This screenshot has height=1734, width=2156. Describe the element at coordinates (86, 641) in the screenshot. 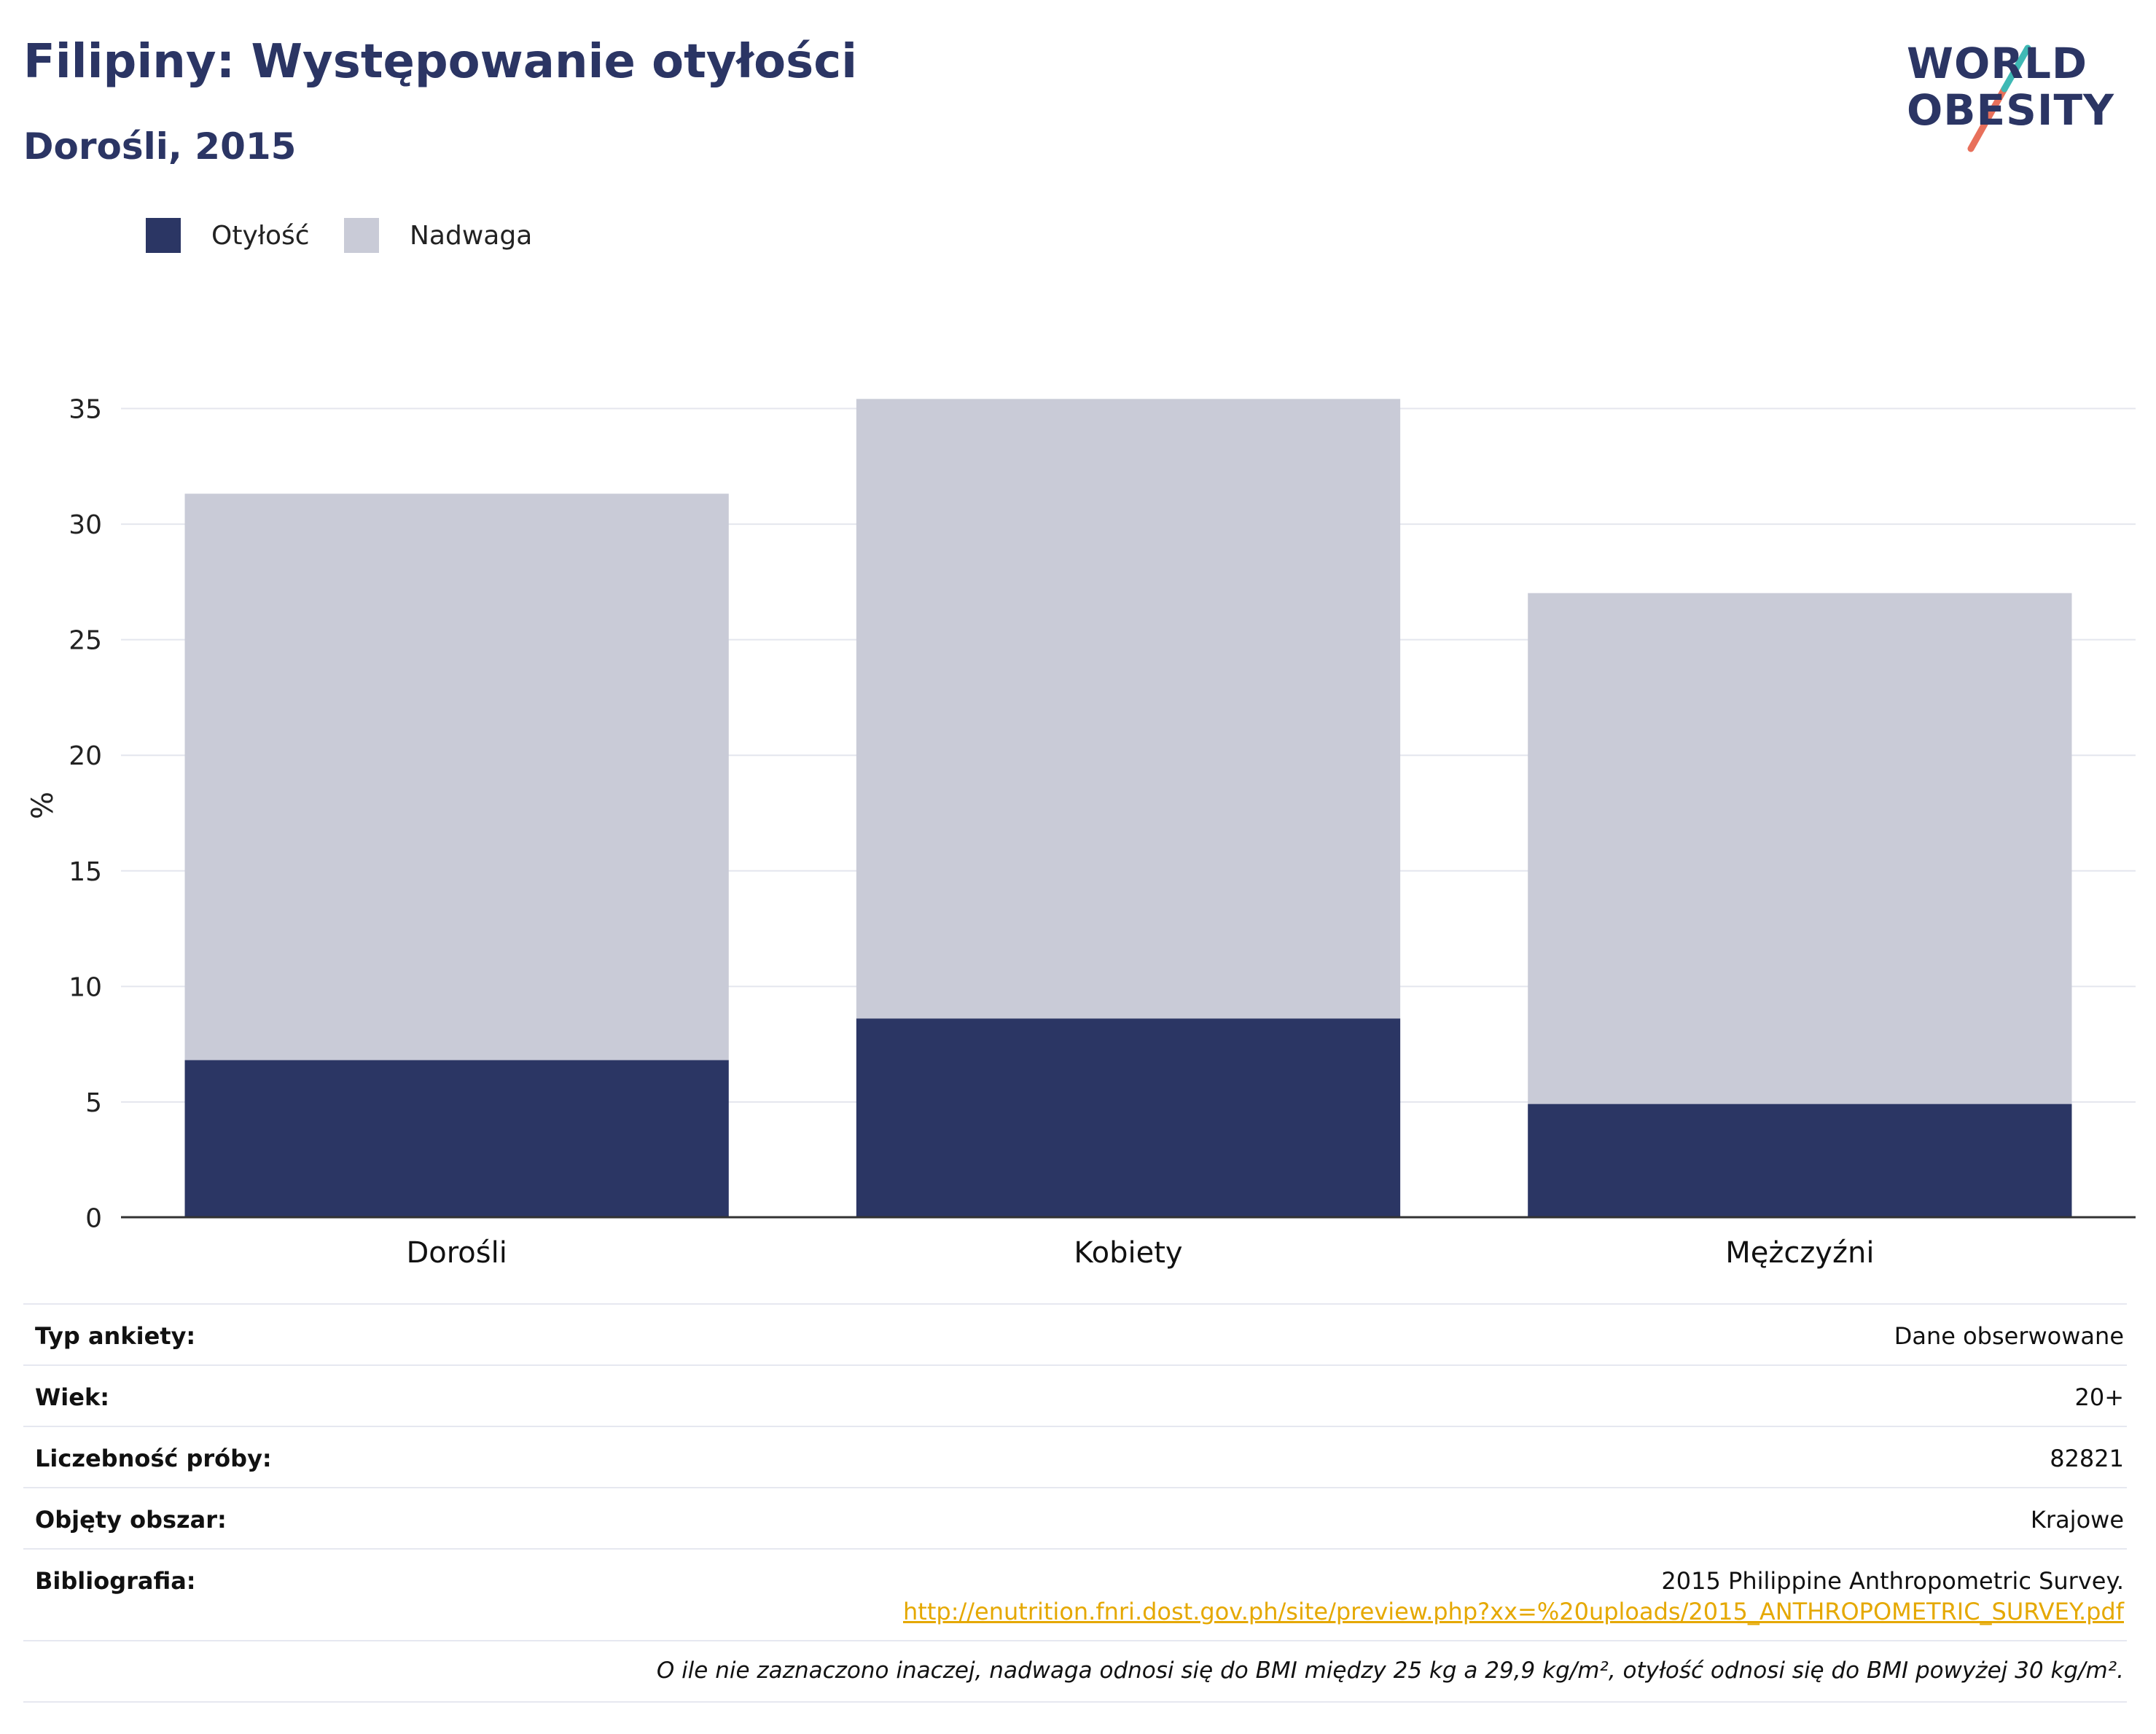

I see `y-tick-label: 25` at that location.